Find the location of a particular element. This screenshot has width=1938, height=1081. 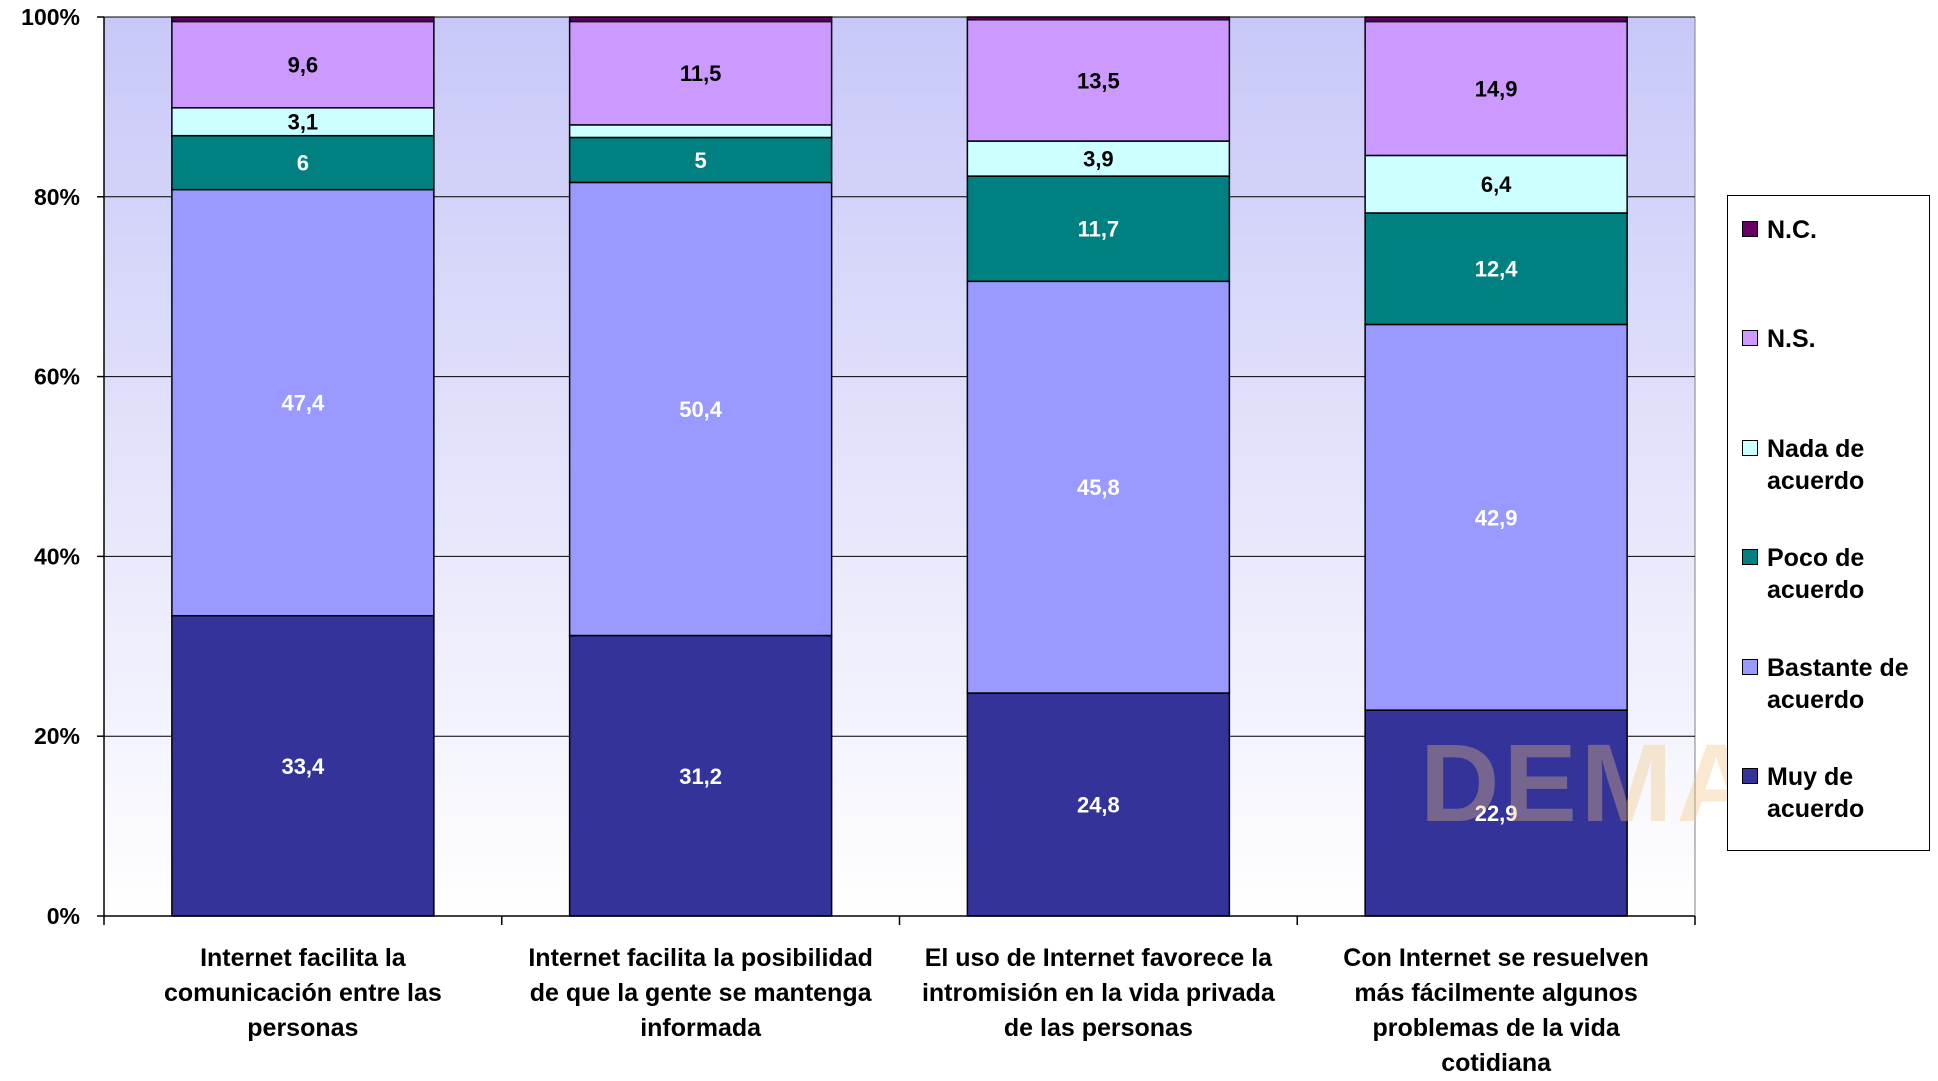

data-label: 9,6 is located at coordinates (303, 65).